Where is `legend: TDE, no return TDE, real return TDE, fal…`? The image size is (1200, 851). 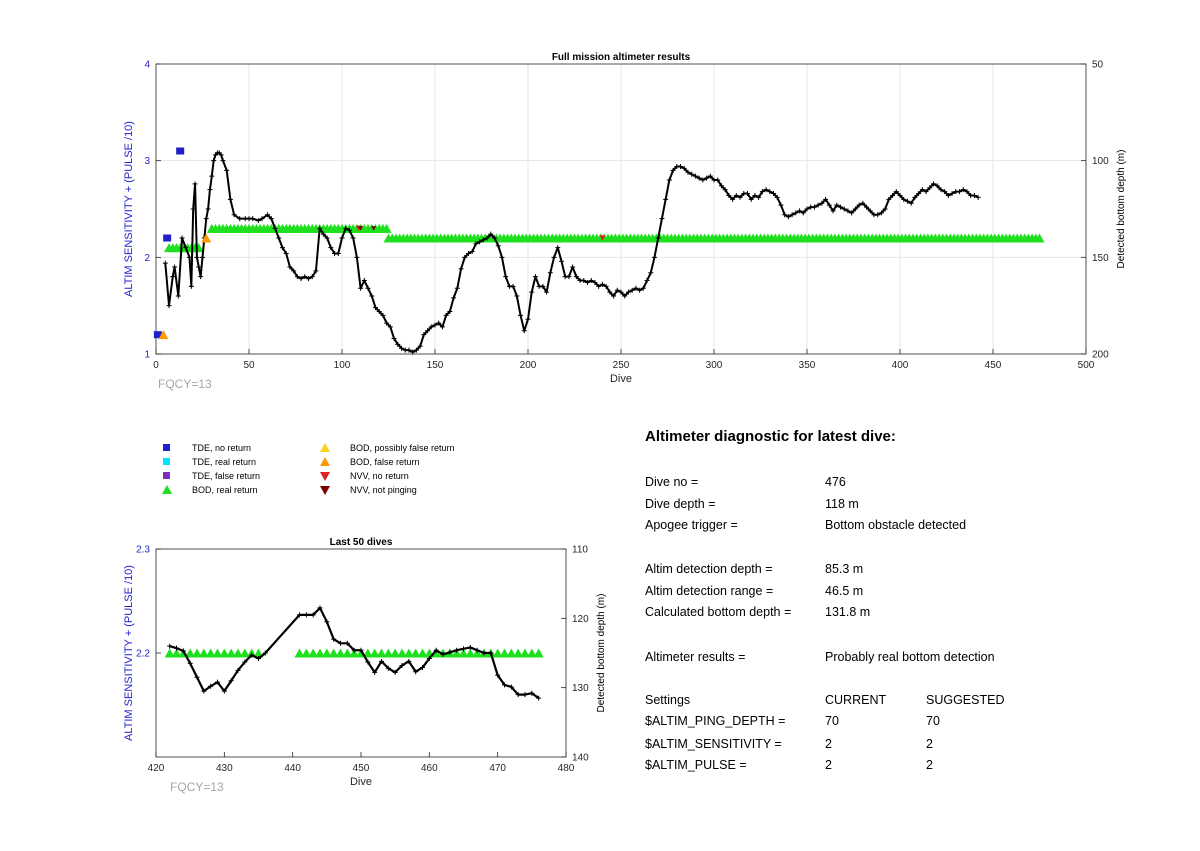 legend: TDE, no return TDE, real return TDE, fal… is located at coordinates (330, 470).